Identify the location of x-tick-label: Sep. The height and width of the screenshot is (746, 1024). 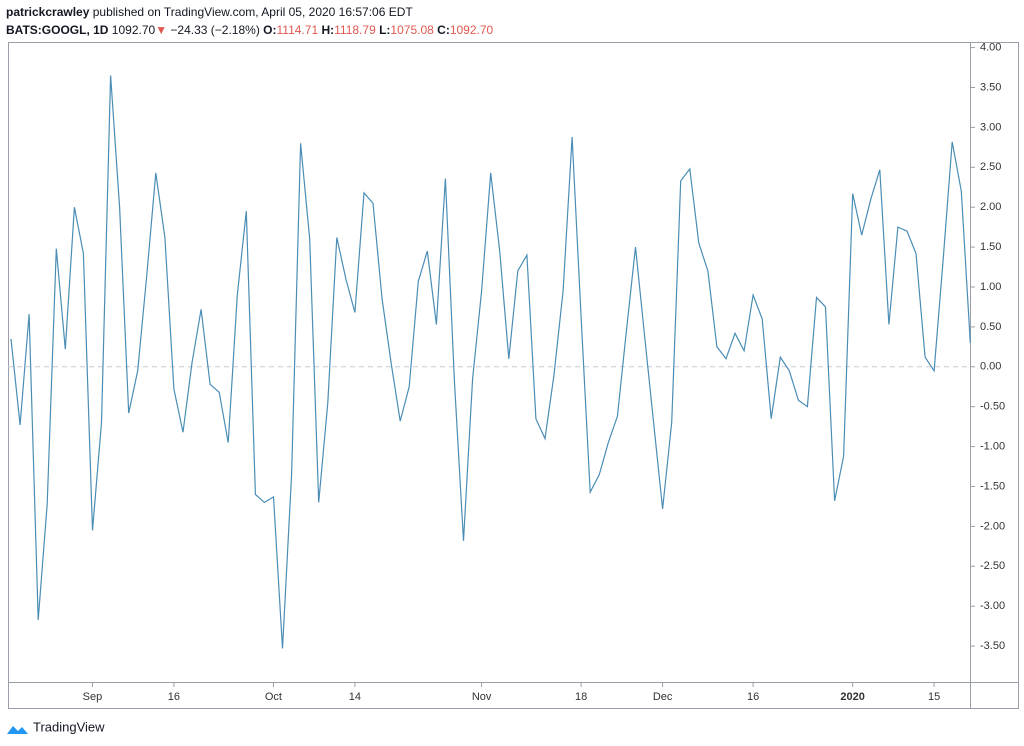
(93, 697).